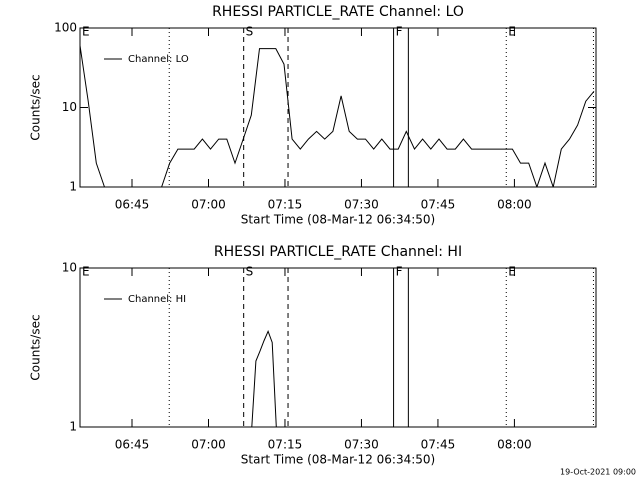  I want to click on chart-title: RHESSI PARTICLE_RATE Channel: HI, so click(338, 252).